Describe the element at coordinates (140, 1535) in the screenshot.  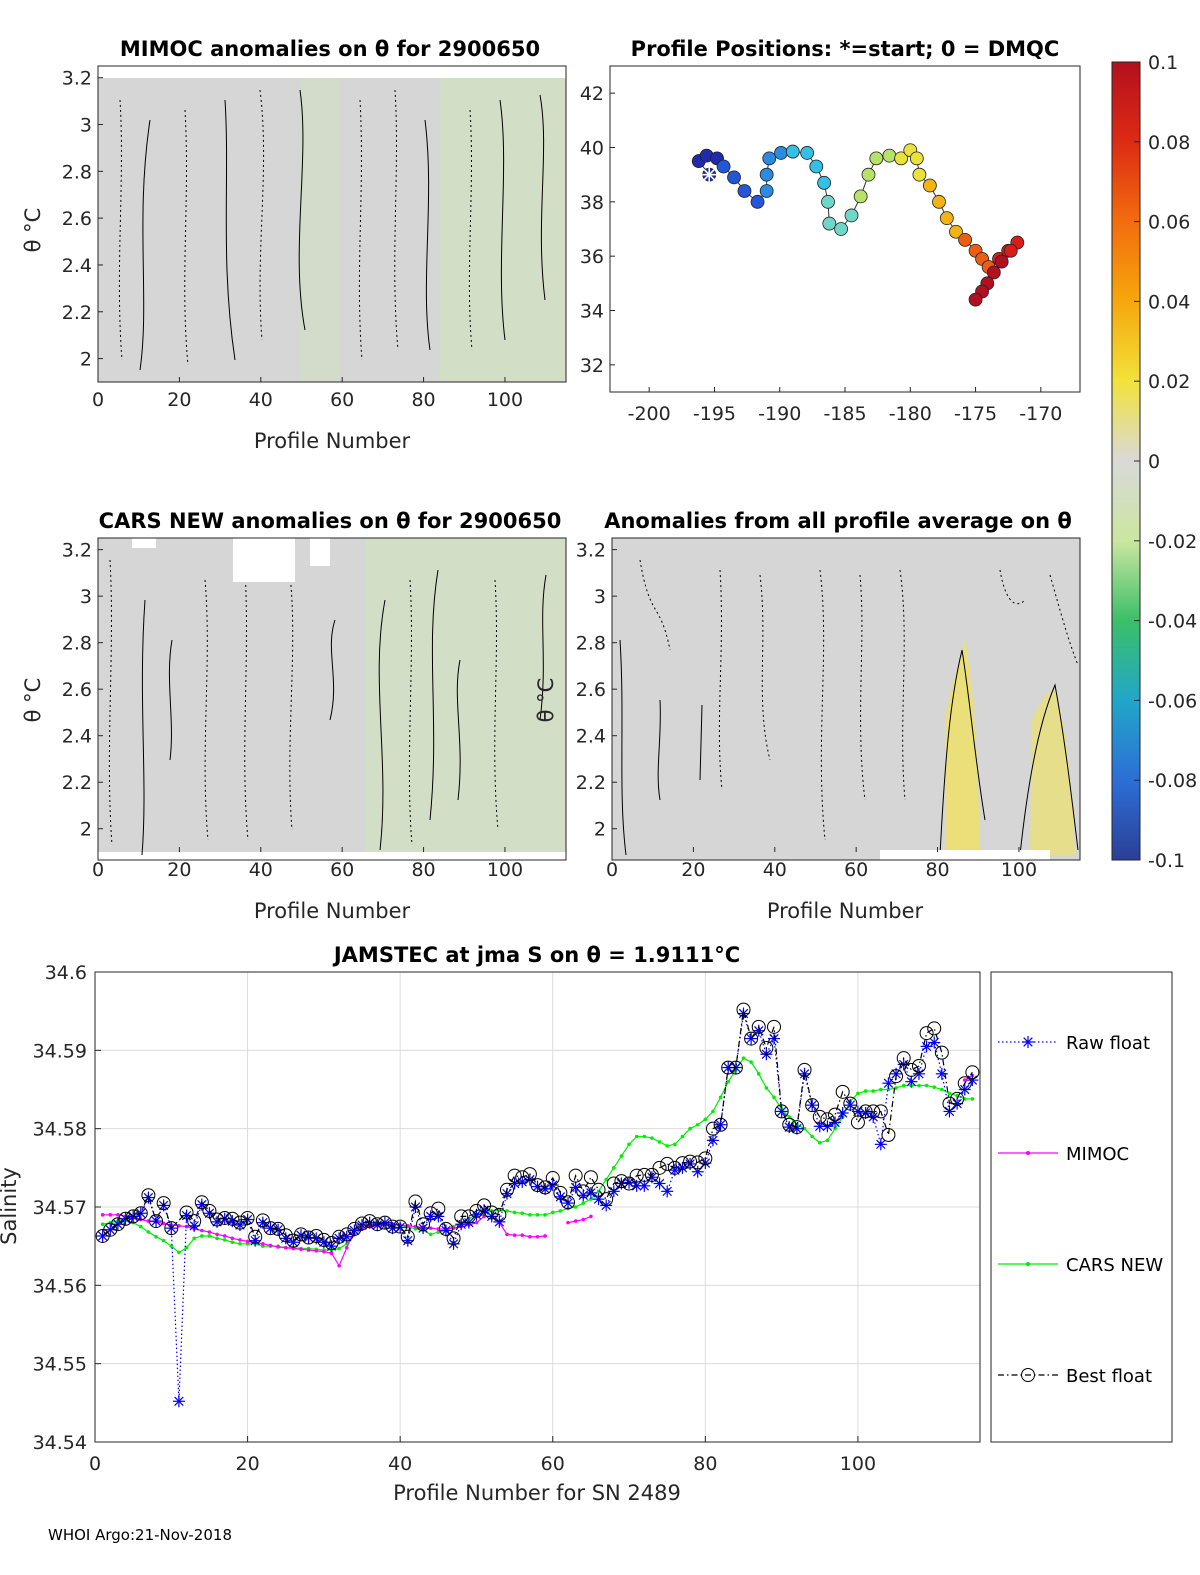
I see `footer-stamp: WHOI Argo:21-Nov-2018` at that location.